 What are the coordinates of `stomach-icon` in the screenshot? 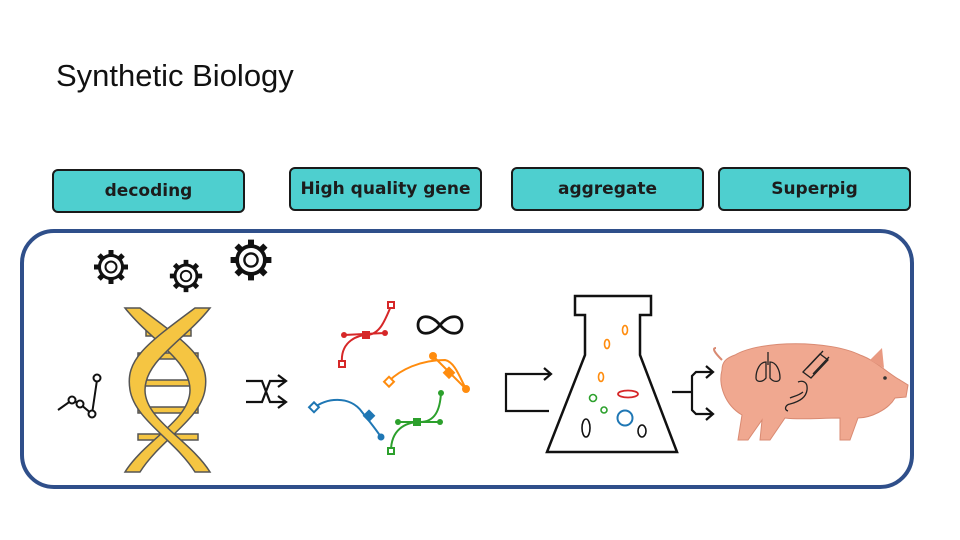 It's located at (796, 396).